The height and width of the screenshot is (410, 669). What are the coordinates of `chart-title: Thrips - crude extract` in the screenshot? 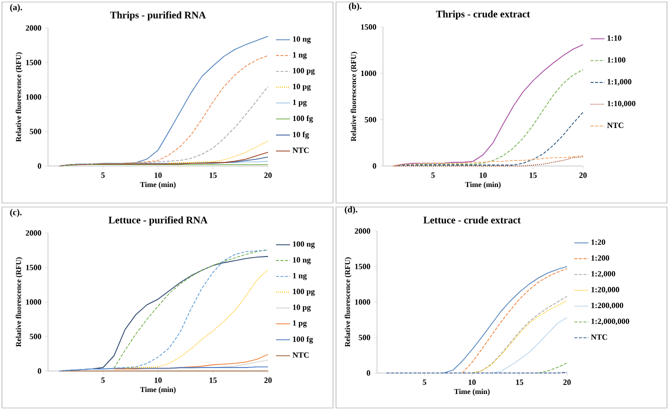 It's located at (483, 15).